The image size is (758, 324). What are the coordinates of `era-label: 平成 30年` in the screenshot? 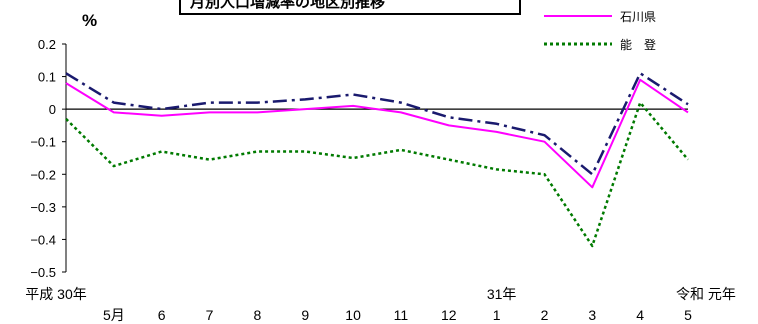 It's located at (55, 294).